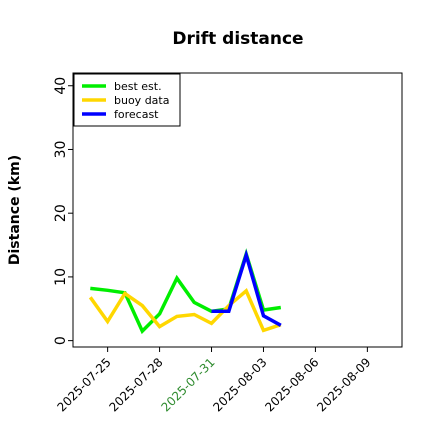 The height and width of the screenshot is (444, 440). Describe the element at coordinates (237, 39) in the screenshot. I see `chart-title: Drift distance` at that location.